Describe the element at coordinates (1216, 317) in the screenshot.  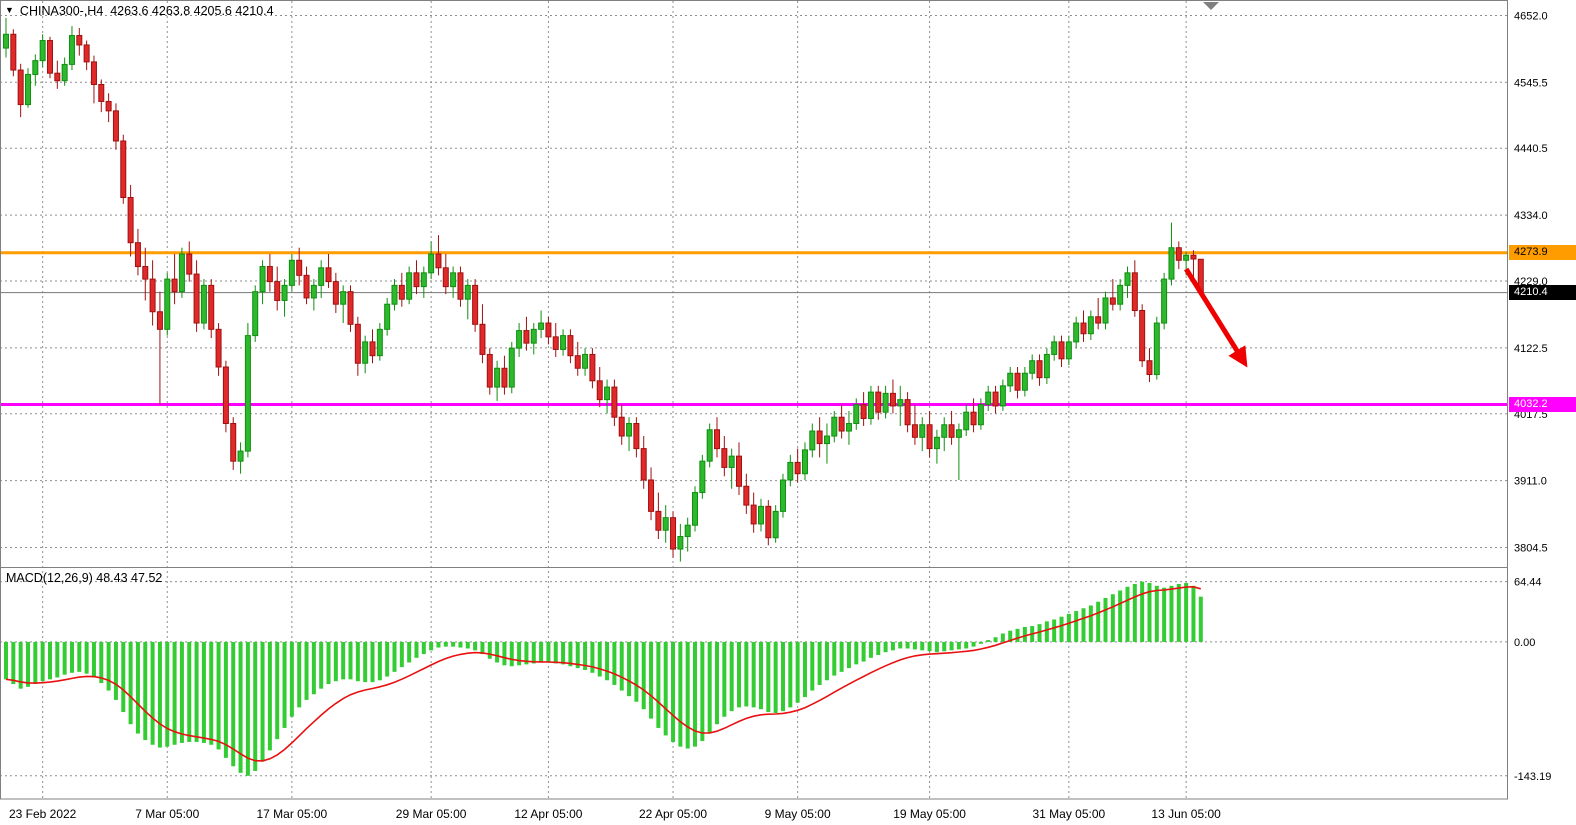
I see `trend-arrow` at that location.